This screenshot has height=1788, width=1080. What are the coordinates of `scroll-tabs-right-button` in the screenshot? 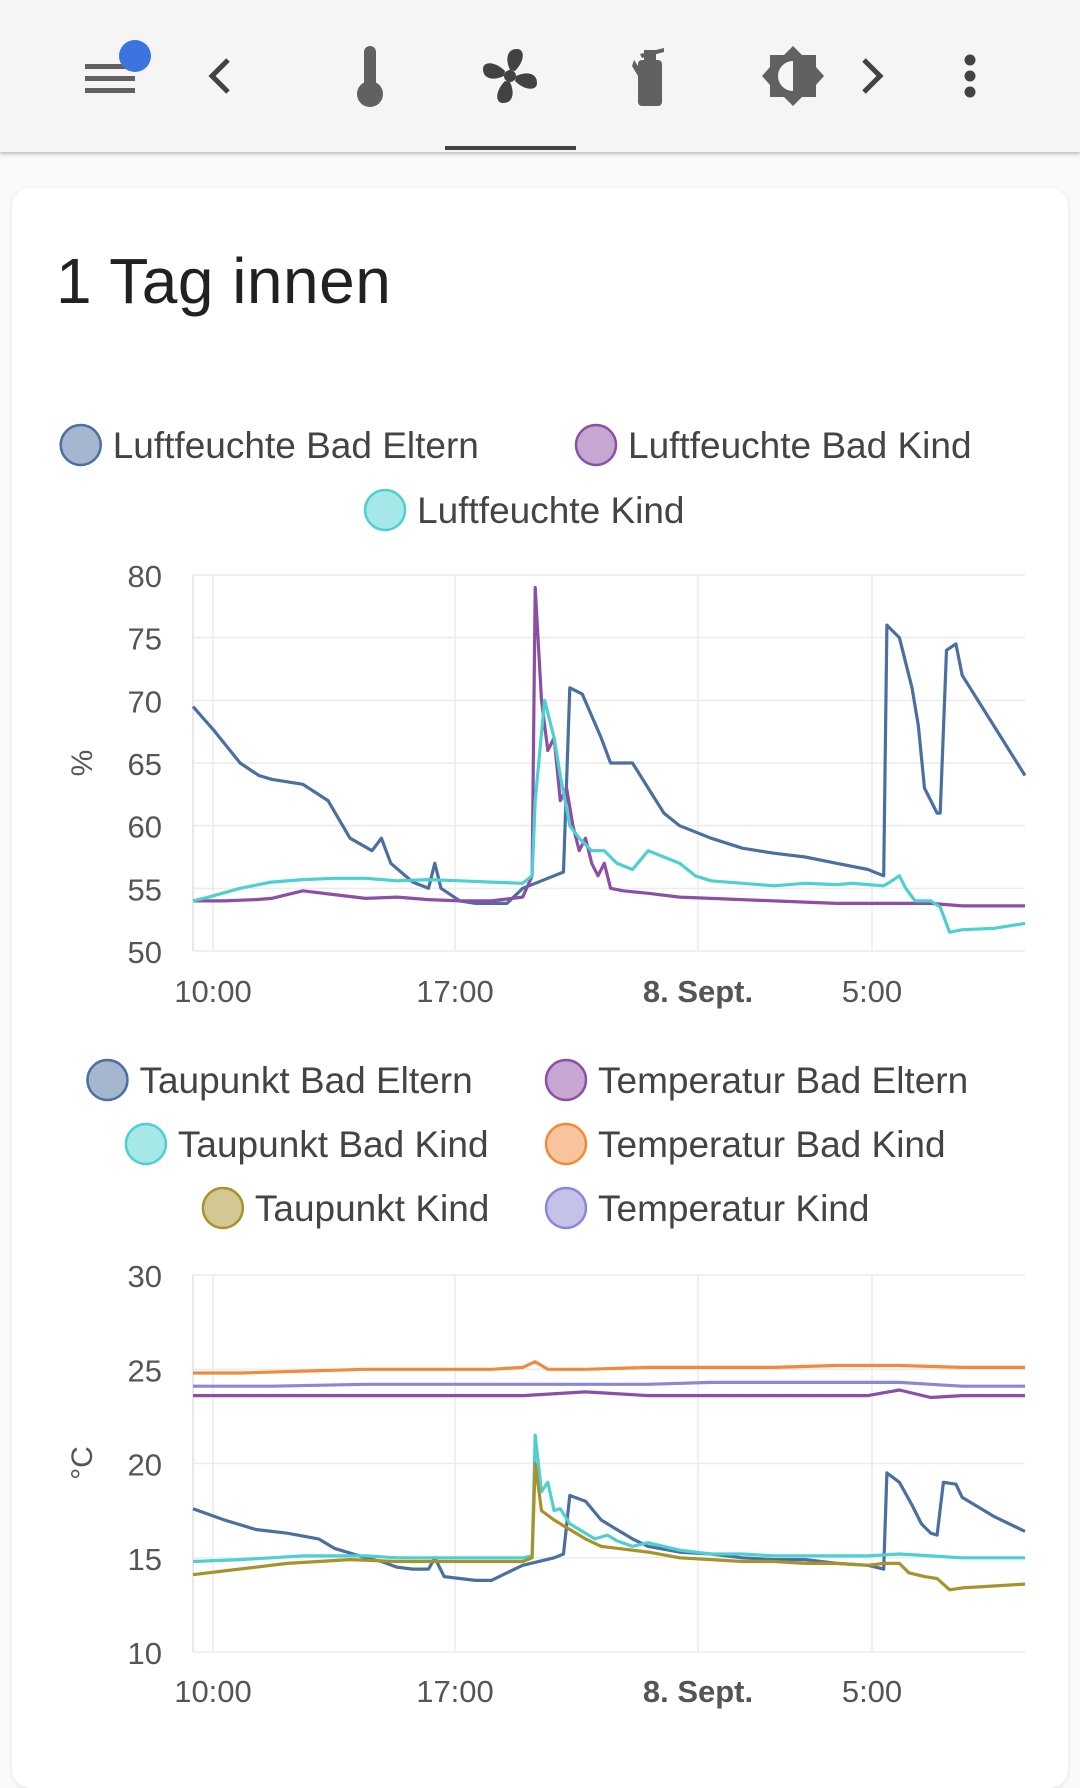 It's located at (872, 76).